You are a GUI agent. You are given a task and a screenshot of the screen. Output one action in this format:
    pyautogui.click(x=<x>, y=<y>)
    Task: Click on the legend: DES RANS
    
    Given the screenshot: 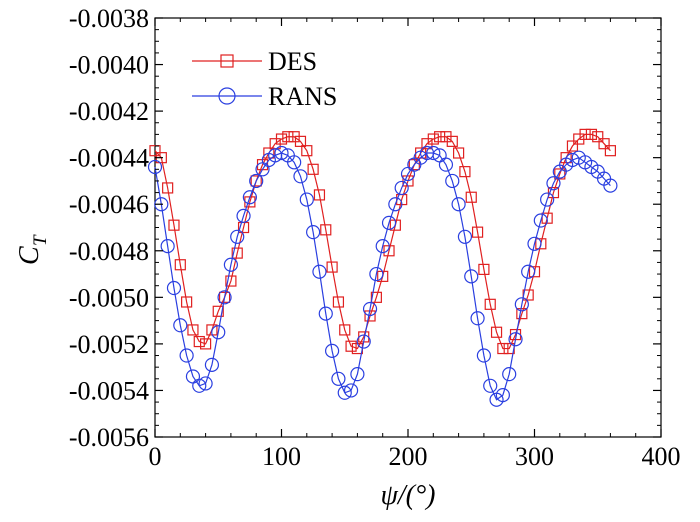 What is the action you would take?
    pyautogui.click(x=264, y=79)
    